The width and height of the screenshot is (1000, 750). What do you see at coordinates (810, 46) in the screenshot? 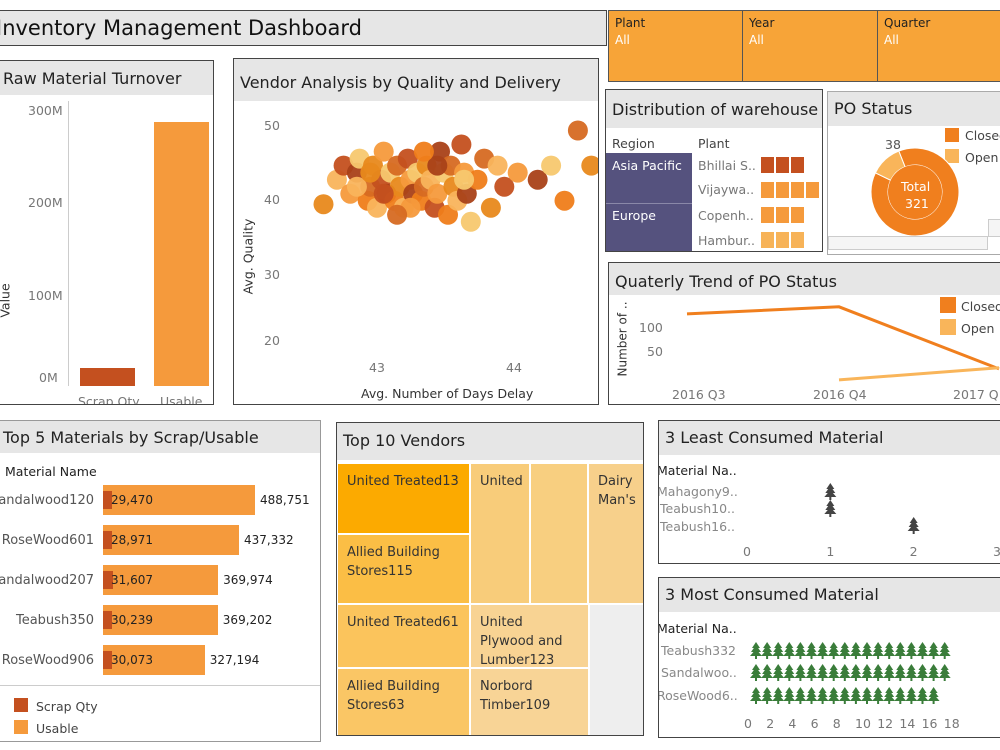
I see `filter-year: Year All` at bounding box center [810, 46].